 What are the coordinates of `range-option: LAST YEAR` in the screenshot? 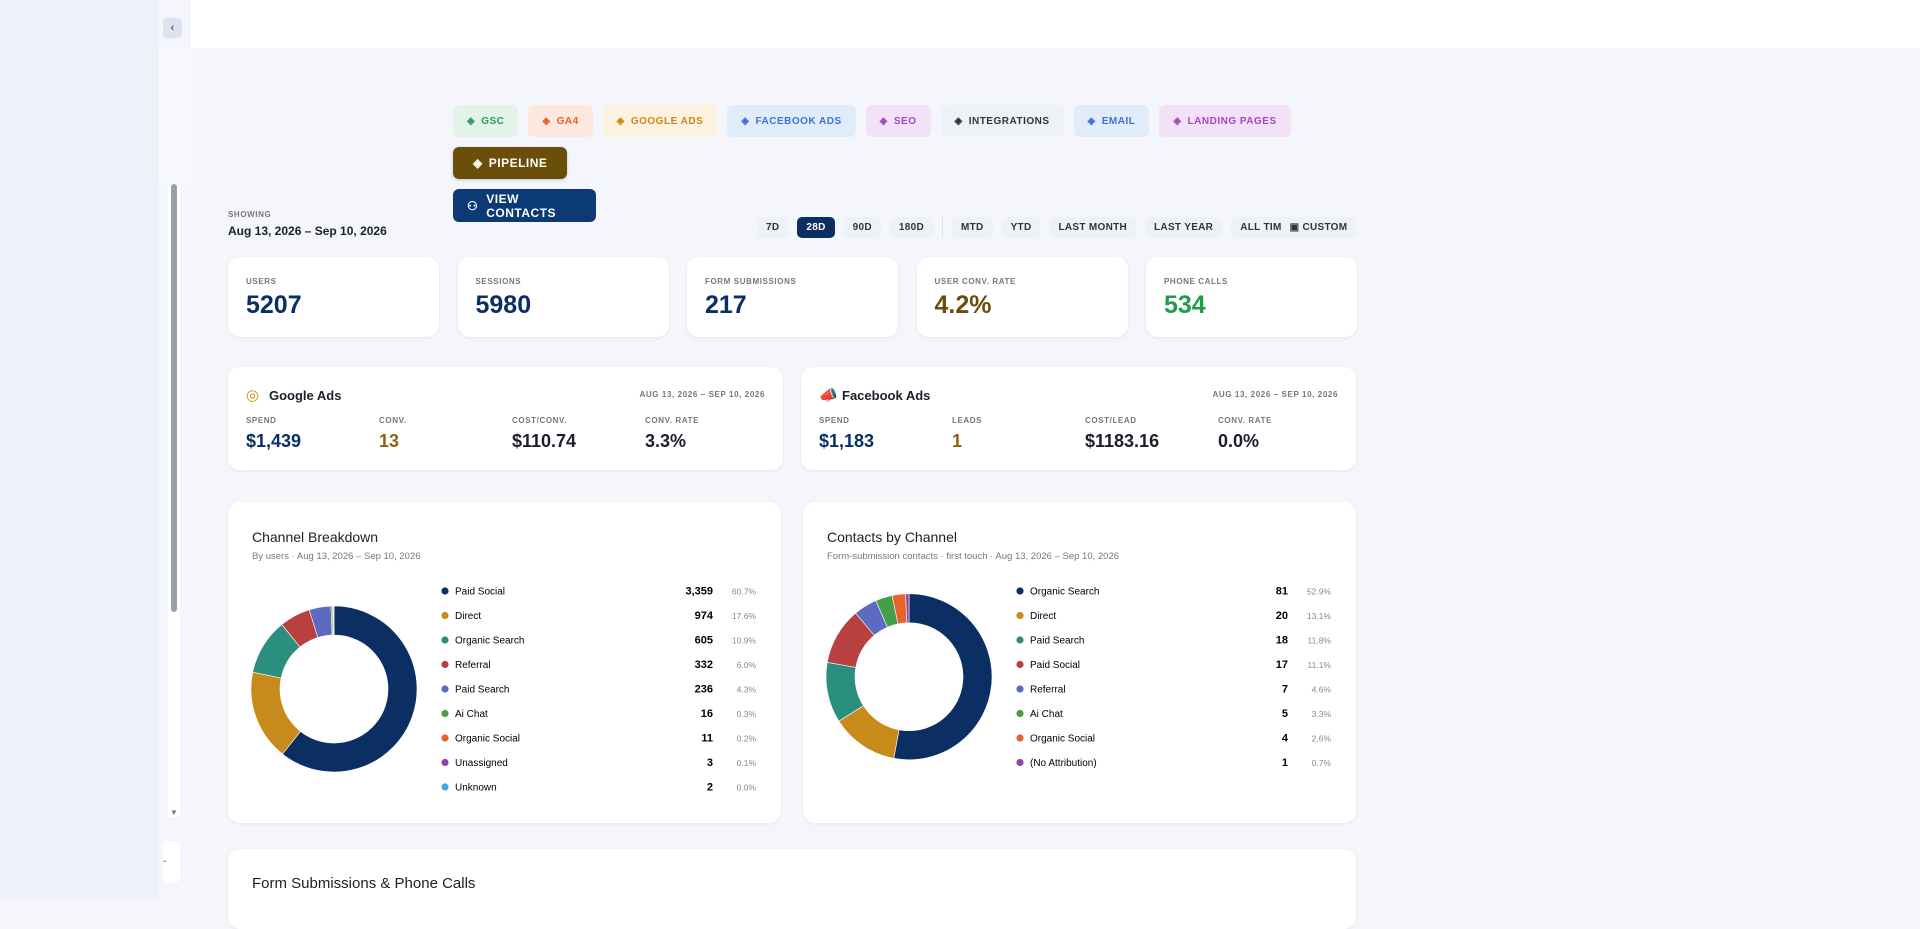 It's located at (1183, 227).